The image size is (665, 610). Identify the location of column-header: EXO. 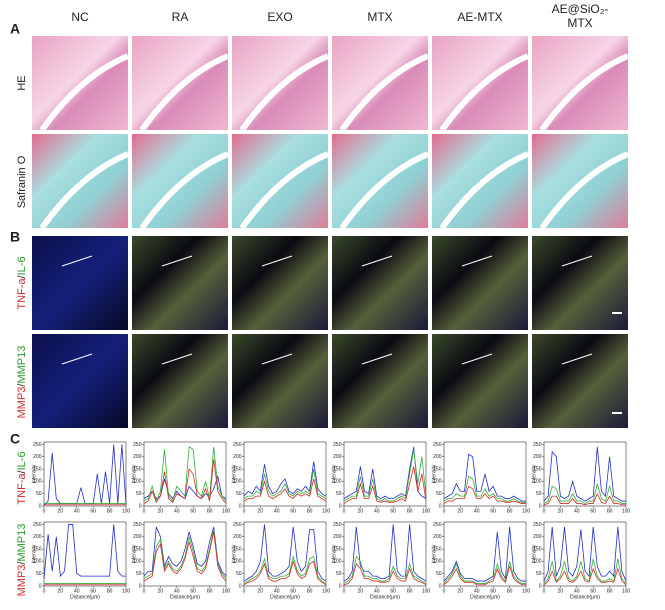
(279, 17).